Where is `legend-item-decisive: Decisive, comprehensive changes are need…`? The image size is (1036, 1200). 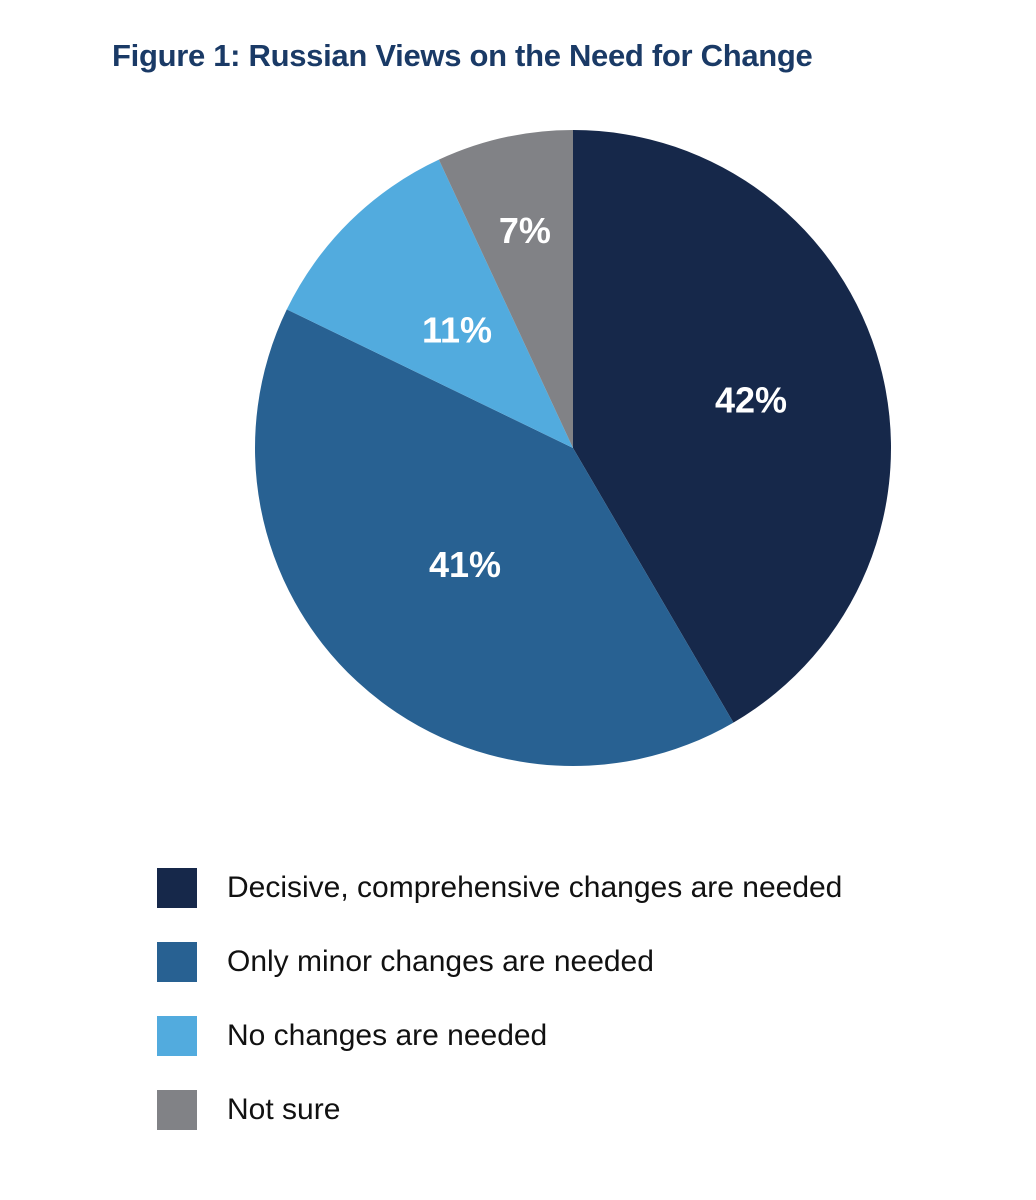 legend-item-decisive: Decisive, comprehensive changes are need… is located at coordinates (499, 888).